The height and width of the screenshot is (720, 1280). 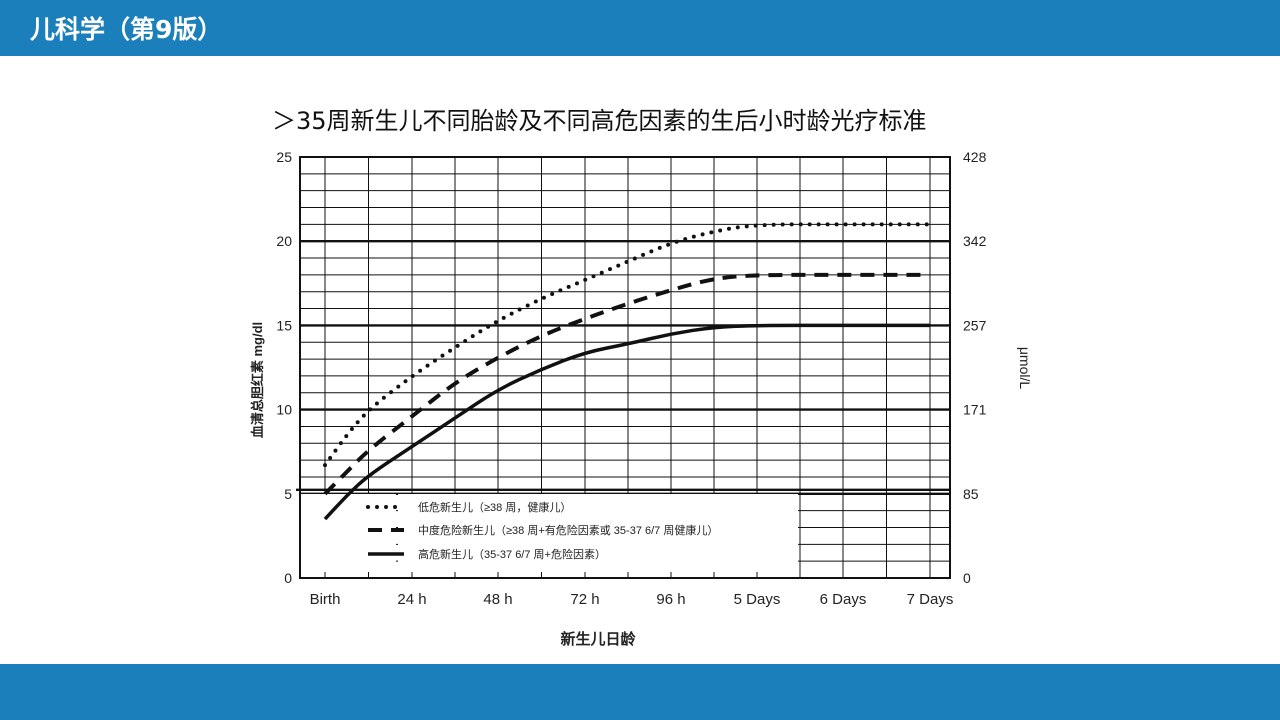 What do you see at coordinates (126, 29) in the screenshot?
I see `book-title: 儿科学（第9版）` at bounding box center [126, 29].